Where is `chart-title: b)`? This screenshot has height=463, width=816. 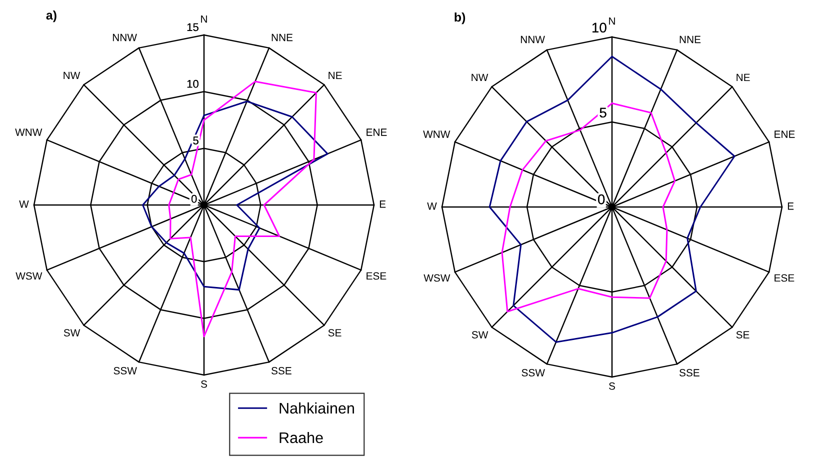
chart-title: b) is located at coordinates (460, 18).